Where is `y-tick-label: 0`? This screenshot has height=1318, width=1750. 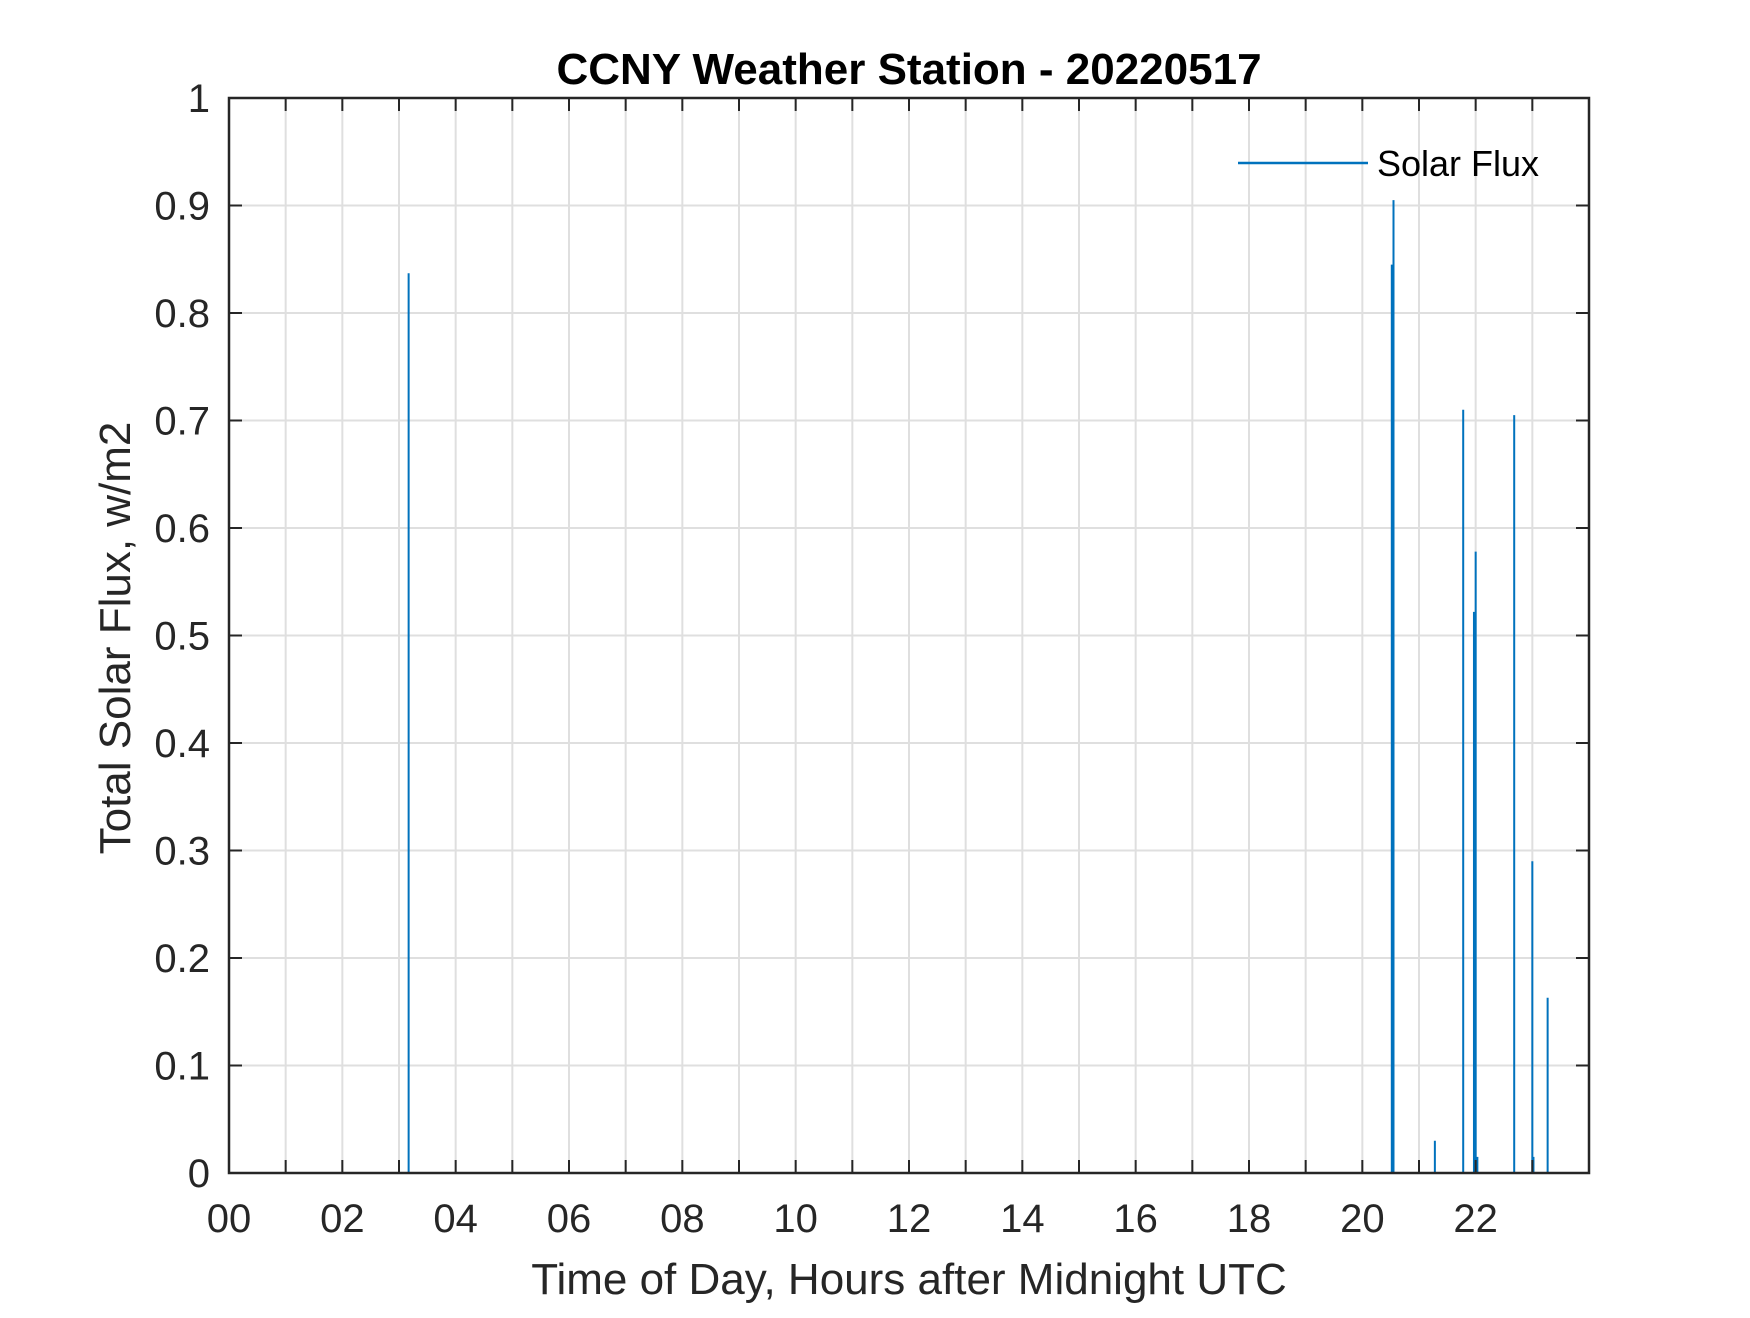 y-tick-label: 0 is located at coordinates (199, 1174).